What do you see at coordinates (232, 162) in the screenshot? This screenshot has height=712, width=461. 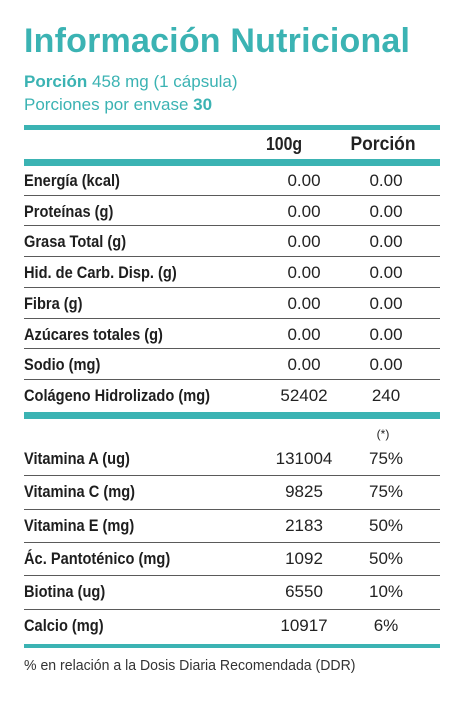 I see `header-bottom-rule` at bounding box center [232, 162].